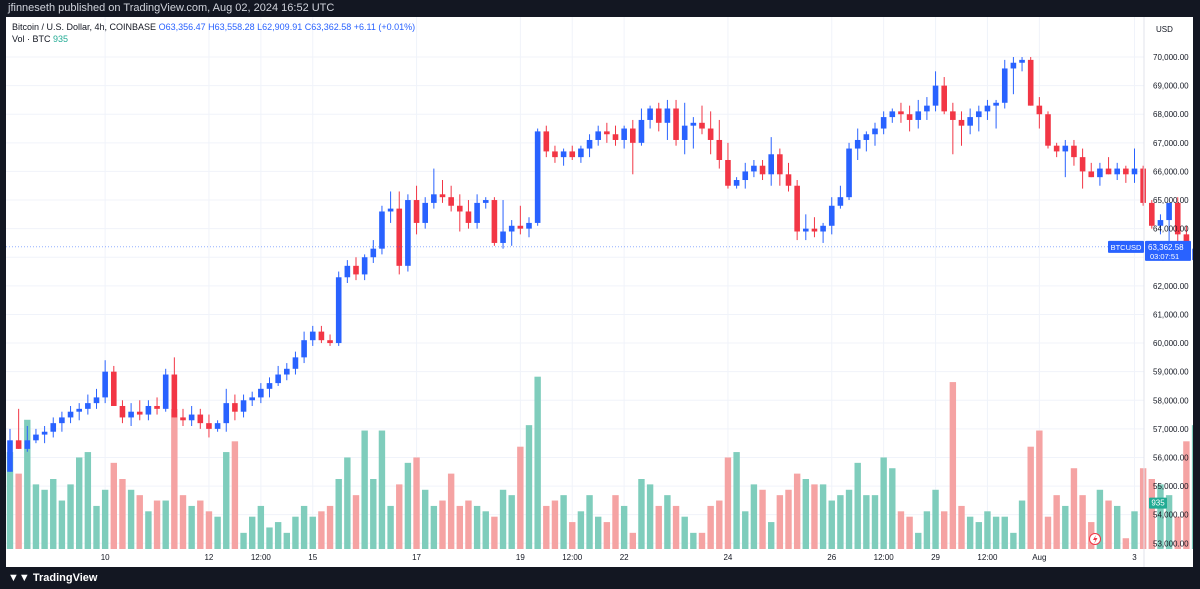 This screenshot has width=1200, height=589. I want to click on volume-badge, so click(1158, 503).